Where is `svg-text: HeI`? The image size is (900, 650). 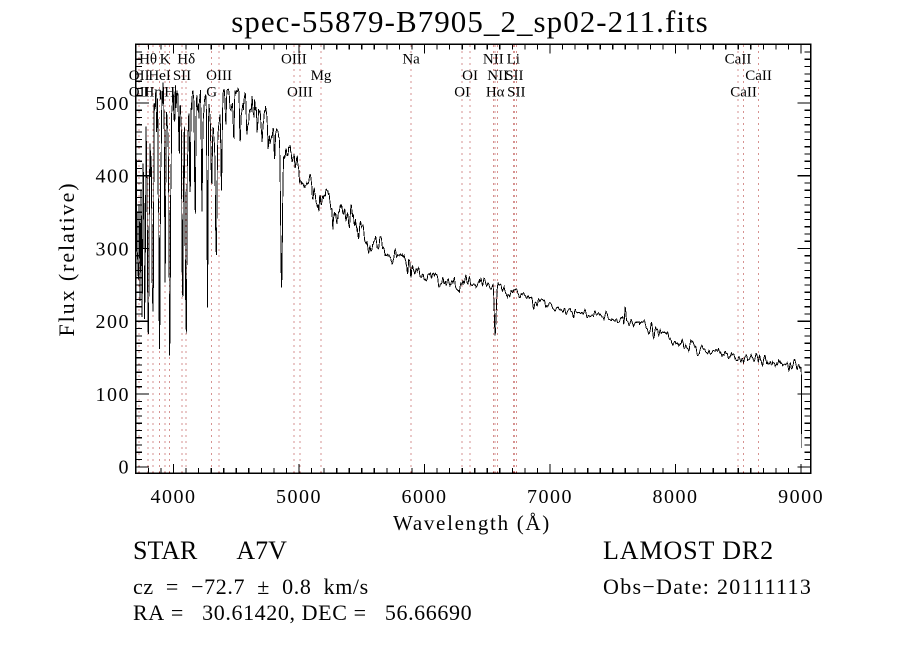
svg-text: HeI is located at coordinates (159, 76).